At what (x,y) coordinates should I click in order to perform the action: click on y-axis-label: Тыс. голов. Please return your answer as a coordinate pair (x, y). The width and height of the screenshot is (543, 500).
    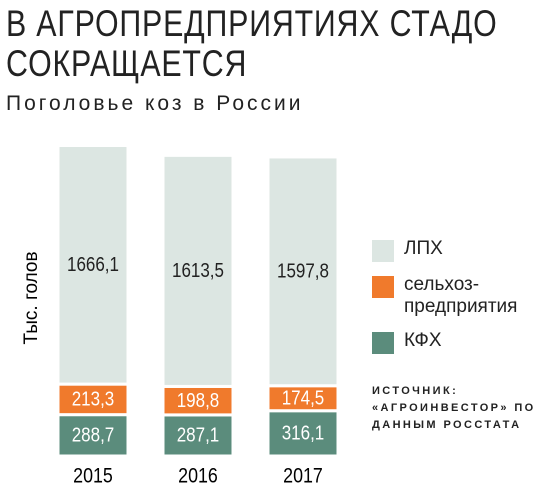
    Looking at the image, I should click on (31, 297).